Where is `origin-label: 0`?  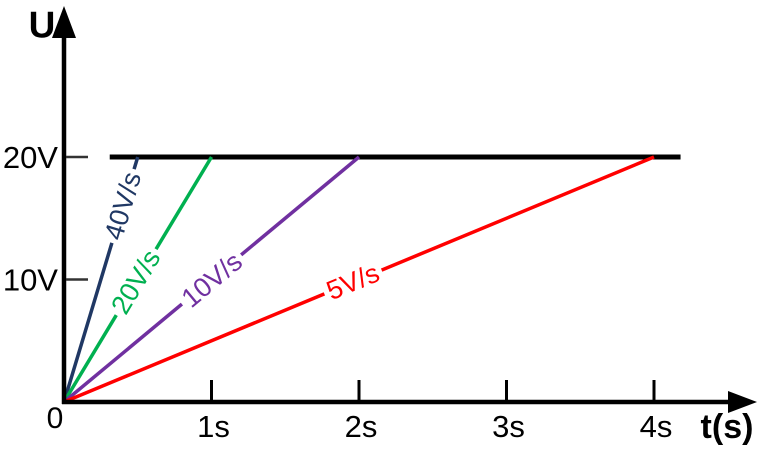
origin-label: 0 is located at coordinates (55, 418).